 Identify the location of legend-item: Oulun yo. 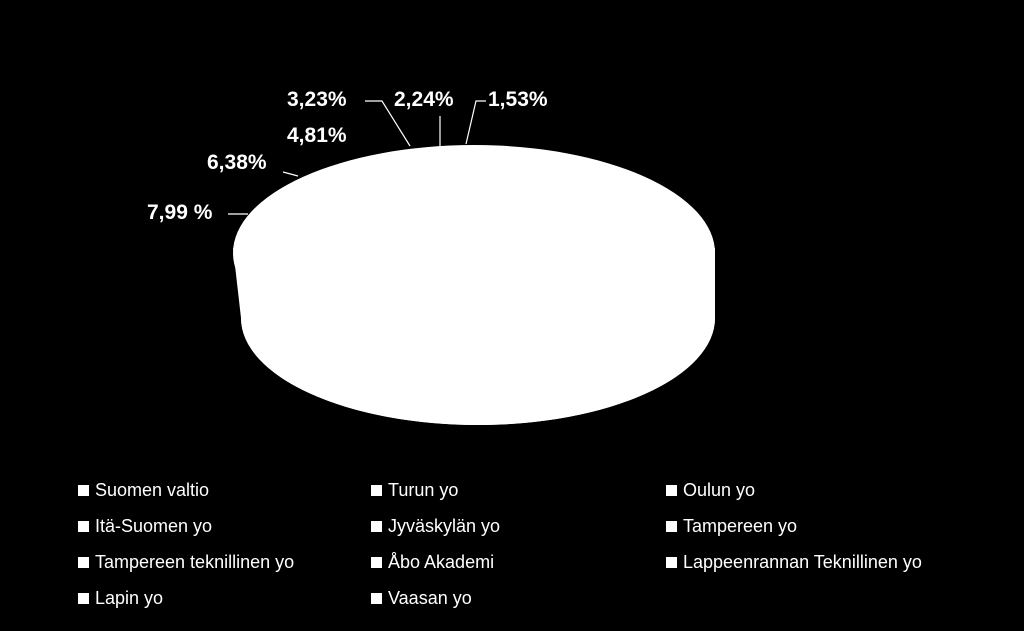
(710, 490).